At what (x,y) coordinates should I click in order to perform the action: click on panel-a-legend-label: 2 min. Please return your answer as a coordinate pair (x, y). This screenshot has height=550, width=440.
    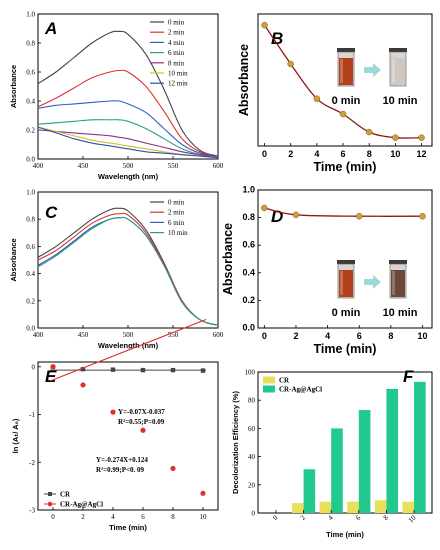
    Looking at the image, I should click on (176, 33).